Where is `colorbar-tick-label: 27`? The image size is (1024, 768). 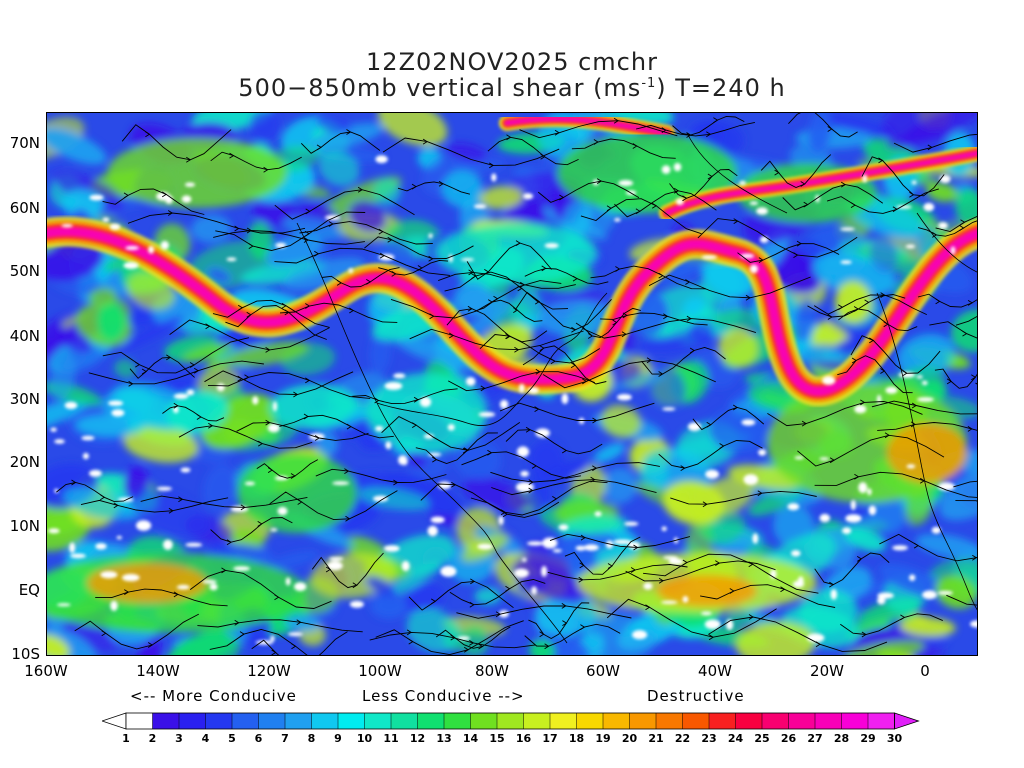
colorbar-tick-label: 27 is located at coordinates (815, 738).